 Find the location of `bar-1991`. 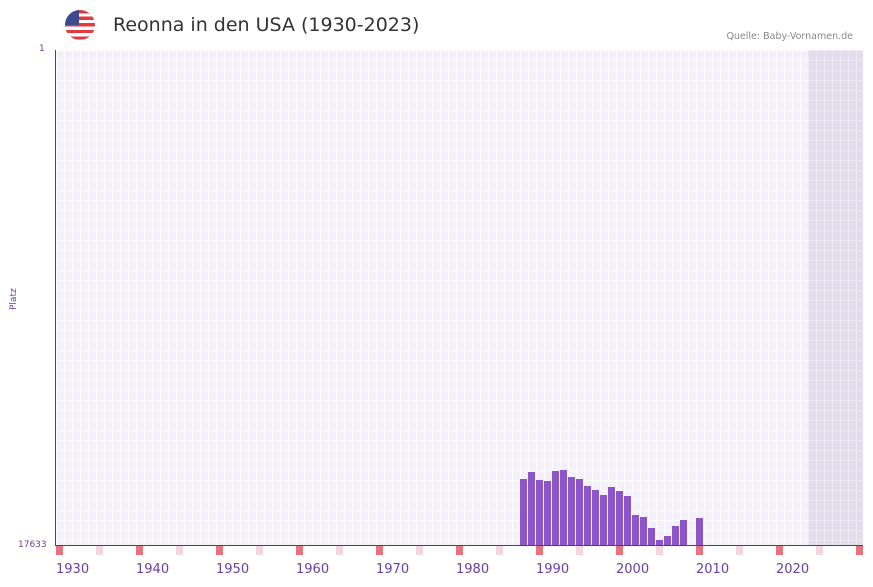

bar-1991 is located at coordinates (547, 512).